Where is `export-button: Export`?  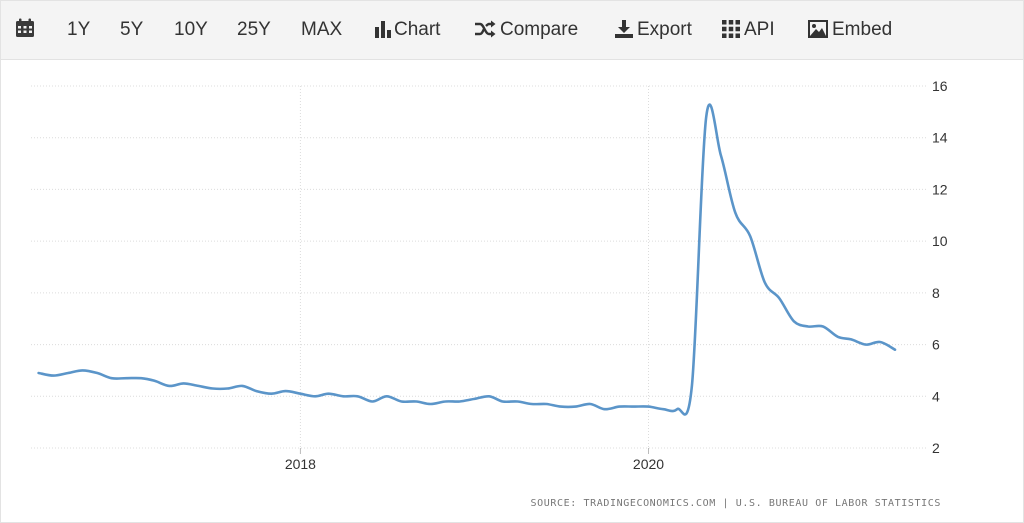
export-button: Export is located at coordinates (653, 30).